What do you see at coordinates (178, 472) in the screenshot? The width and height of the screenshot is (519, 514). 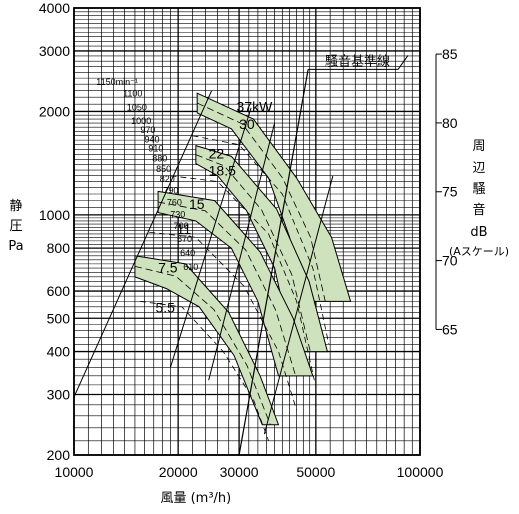 I see `x-tick-label: 20000` at bounding box center [178, 472].